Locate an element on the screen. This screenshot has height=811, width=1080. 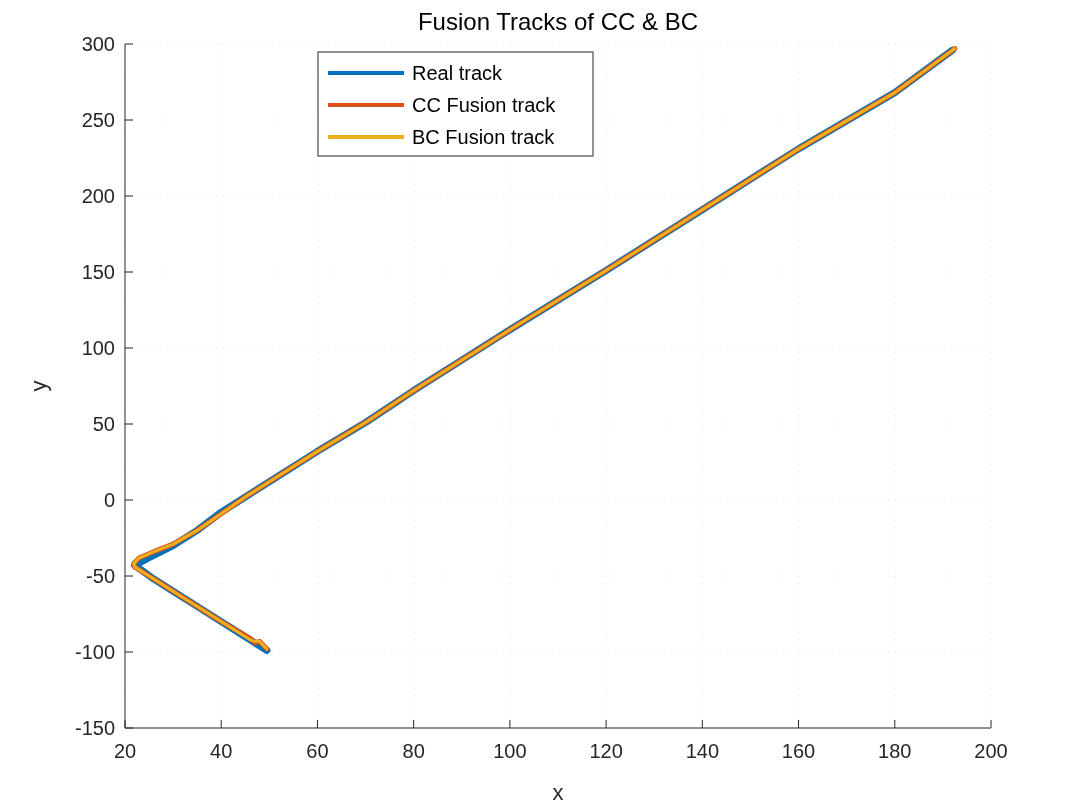
y-tick-label: -50 is located at coordinates (100, 576).